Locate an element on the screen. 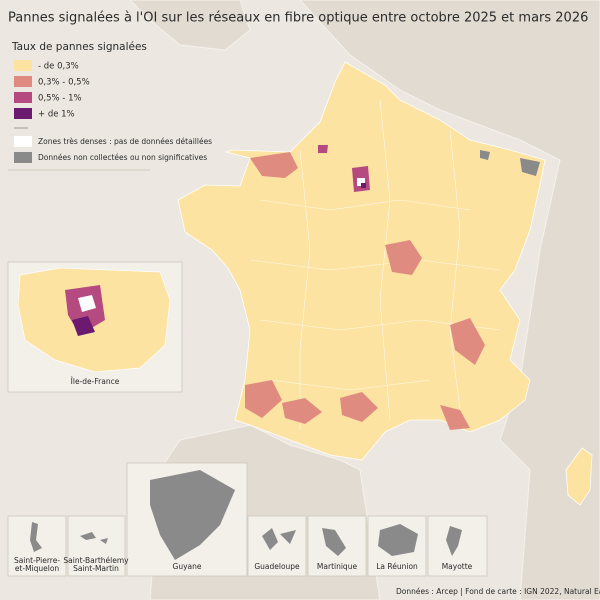 The image size is (600, 600). inset-label: et-Miquelon is located at coordinates (37, 568).